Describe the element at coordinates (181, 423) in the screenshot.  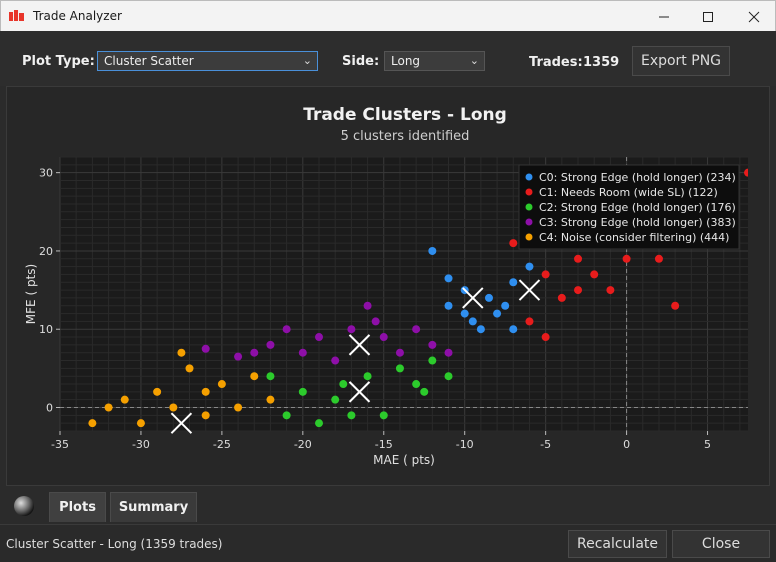
I see `cluster-4-centroid` at that location.